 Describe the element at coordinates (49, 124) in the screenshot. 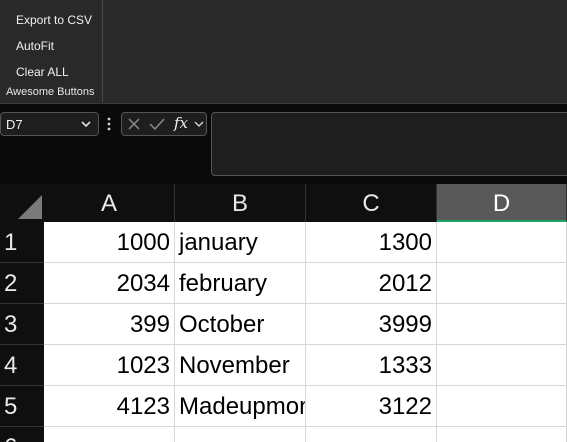

I see `name-box: D7` at that location.